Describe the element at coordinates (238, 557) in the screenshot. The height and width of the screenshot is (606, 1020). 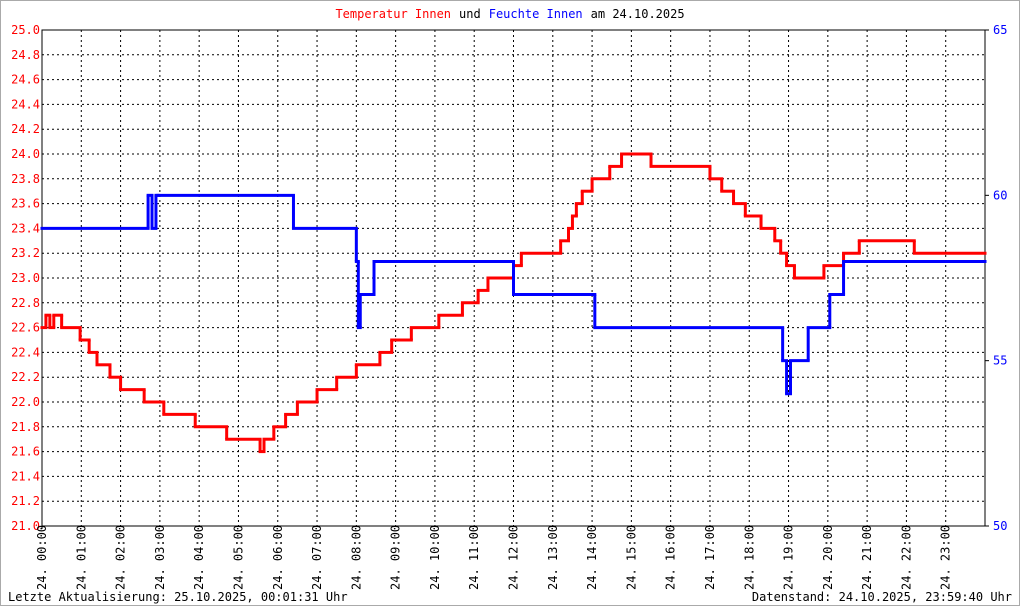
I see `x-tick-label: 24. 05:00` at that location.